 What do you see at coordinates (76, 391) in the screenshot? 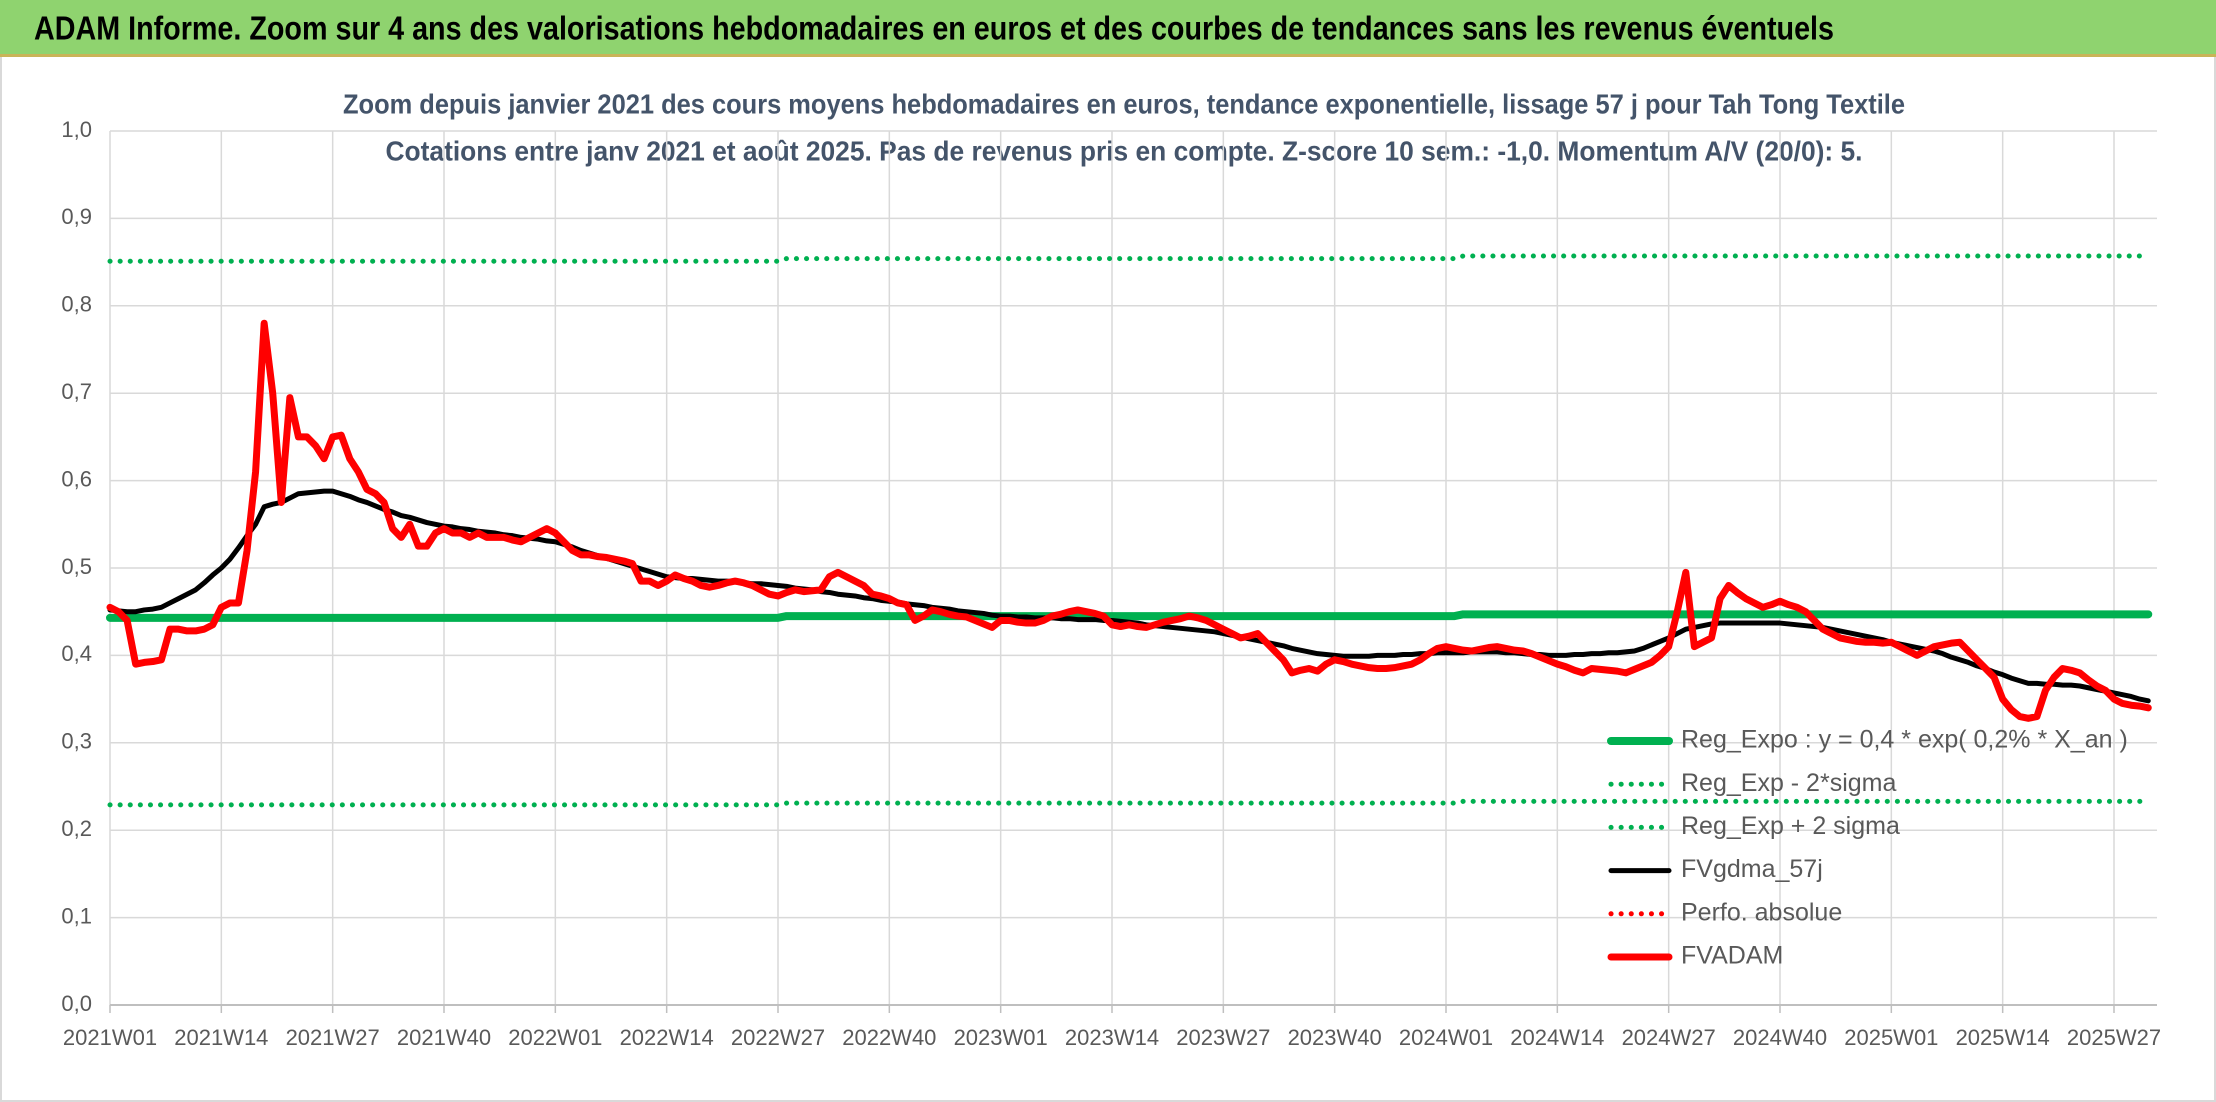
I see `y-tick-label: 0,7` at bounding box center [76, 391].